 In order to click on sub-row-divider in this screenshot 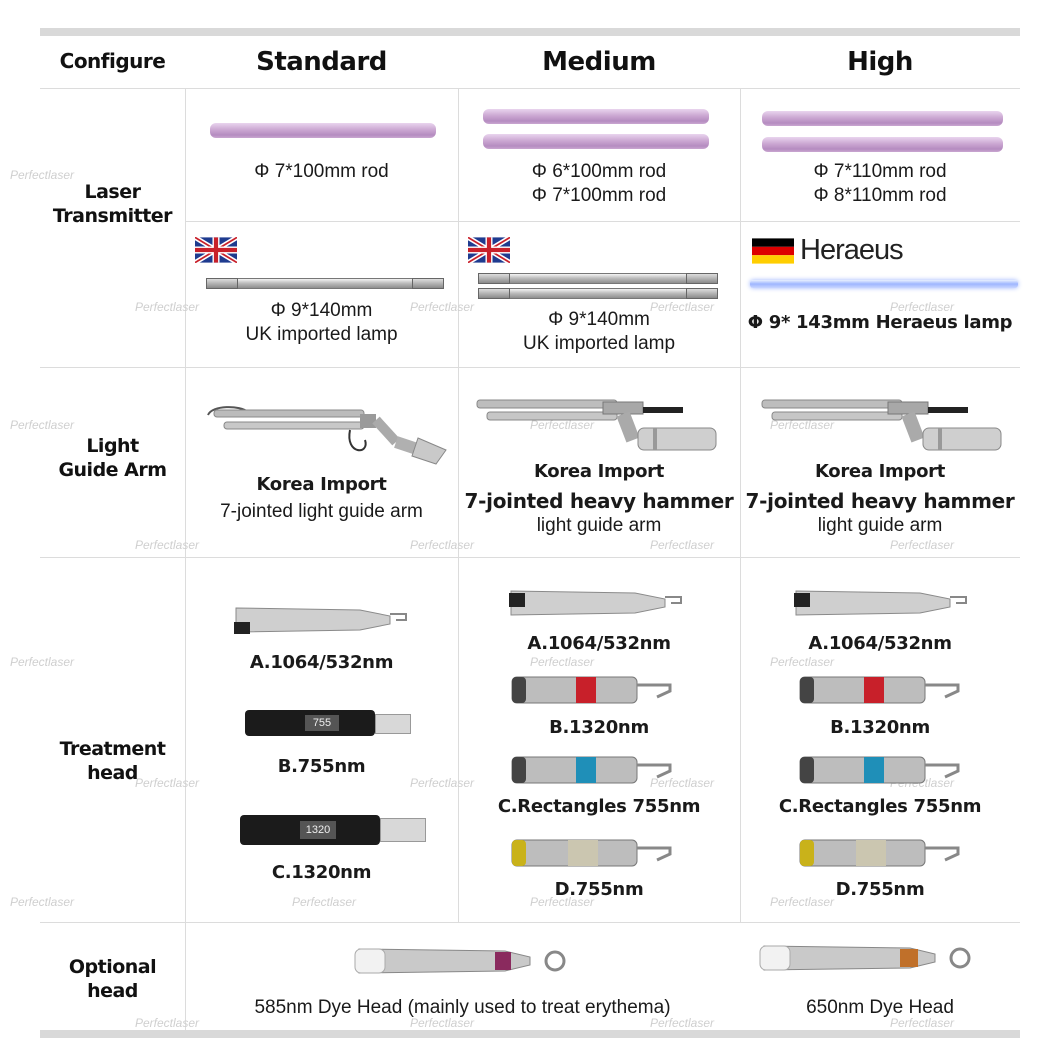, I will do `click(602, 221)`.